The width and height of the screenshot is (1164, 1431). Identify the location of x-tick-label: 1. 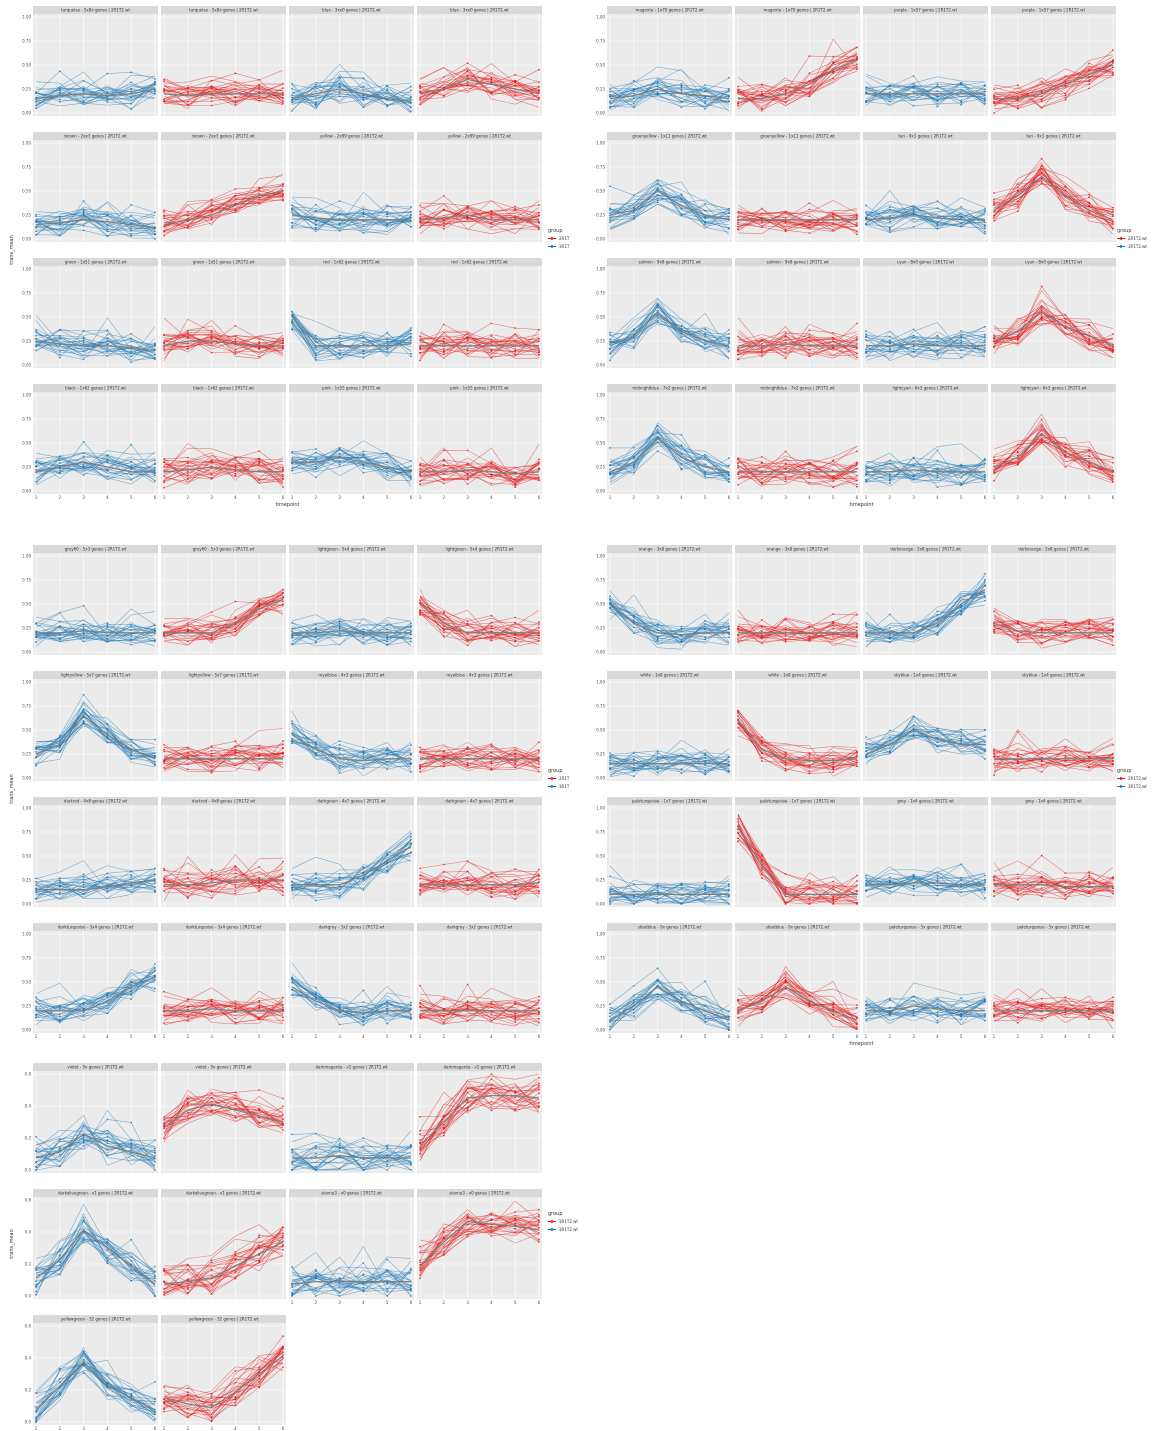
(164, 497).